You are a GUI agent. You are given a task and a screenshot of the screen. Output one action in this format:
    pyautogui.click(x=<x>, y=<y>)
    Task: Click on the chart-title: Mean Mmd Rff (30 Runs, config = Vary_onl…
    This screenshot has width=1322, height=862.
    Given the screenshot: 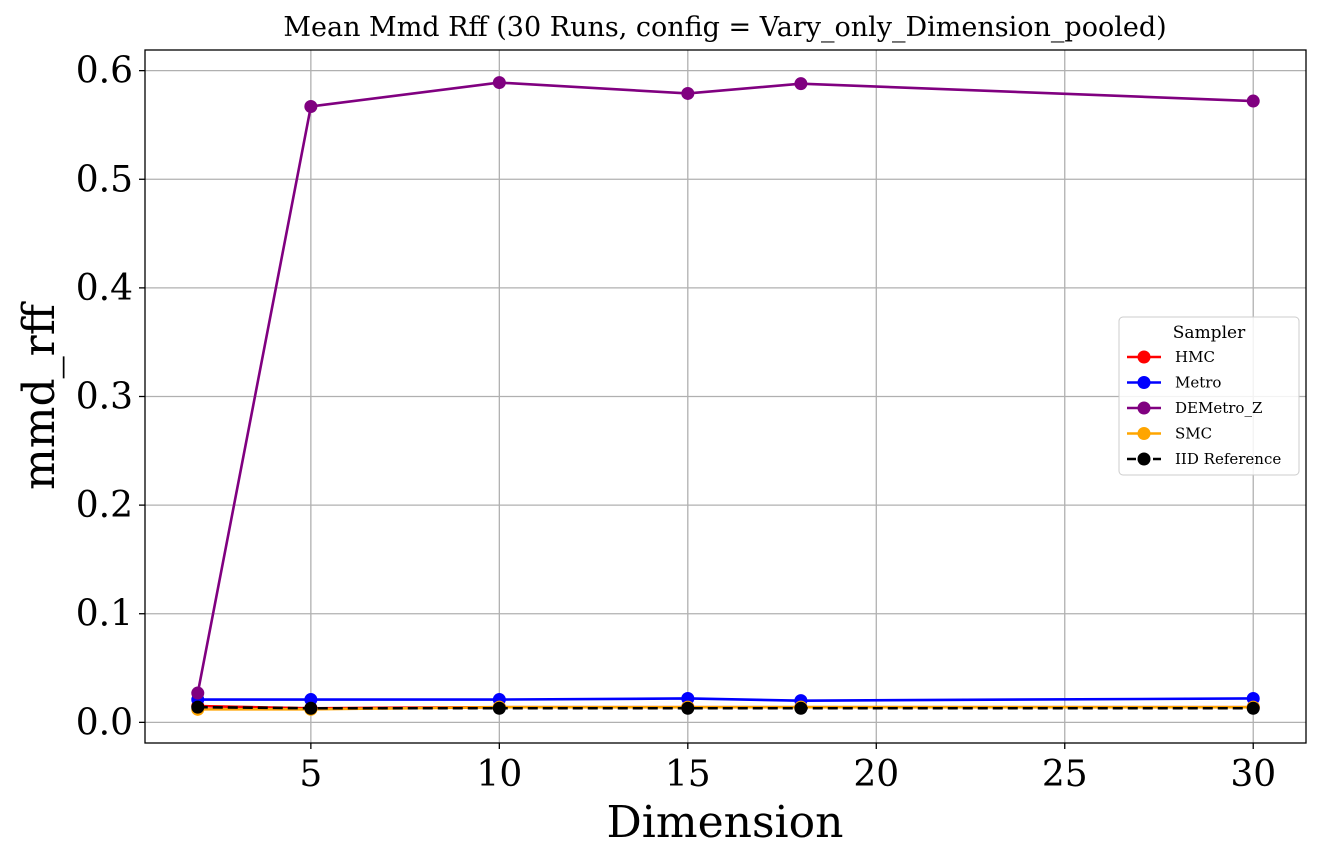 What is the action you would take?
    pyautogui.click(x=724, y=27)
    